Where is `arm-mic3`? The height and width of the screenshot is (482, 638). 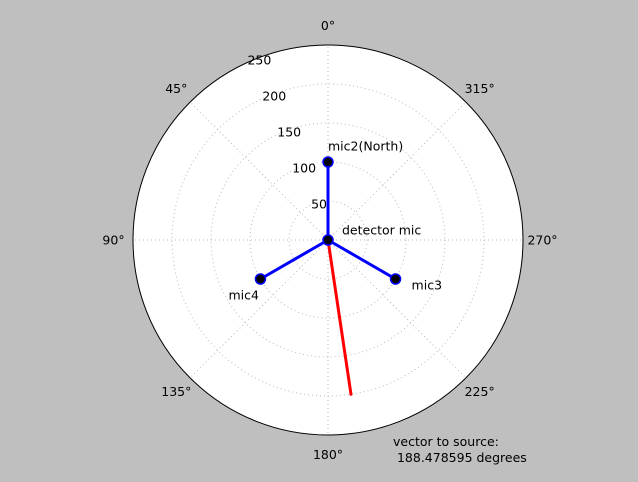
arm-mic3 is located at coordinates (362, 259).